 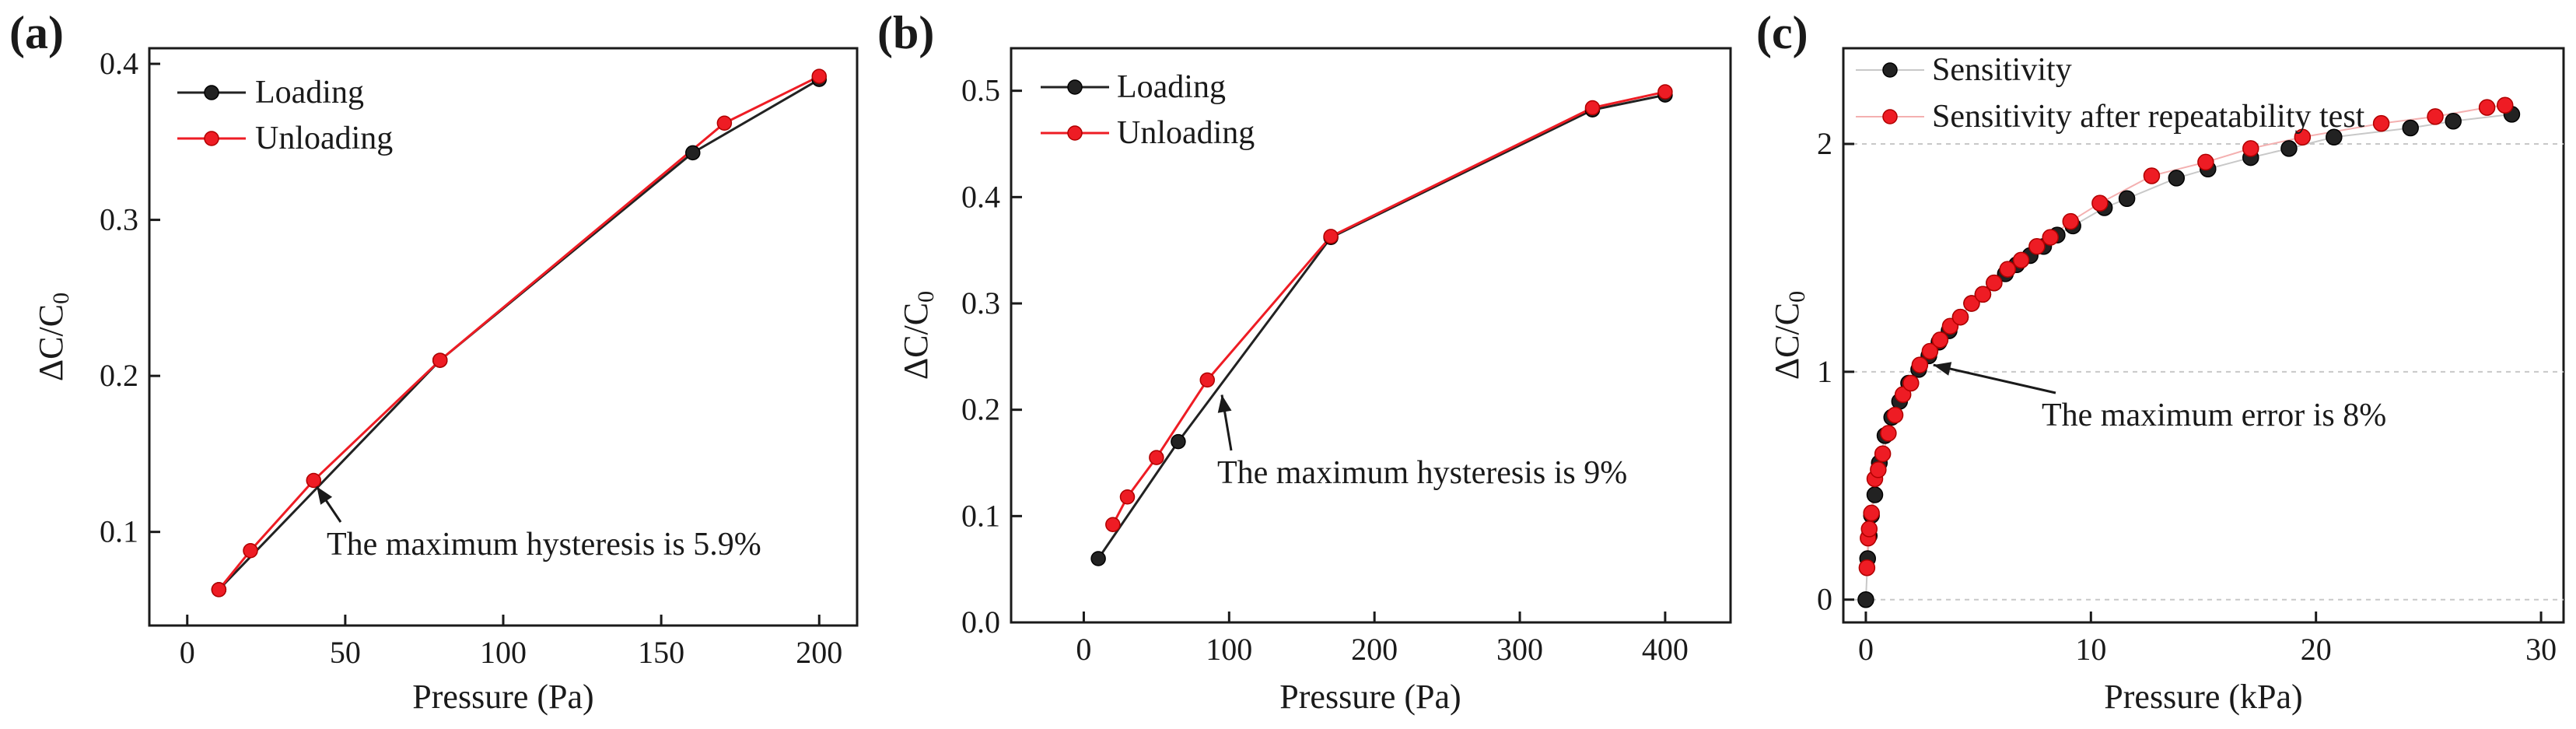 What do you see at coordinates (1370, 697) in the screenshot?
I see `x-axis-title: Pressure (Pa)` at bounding box center [1370, 697].